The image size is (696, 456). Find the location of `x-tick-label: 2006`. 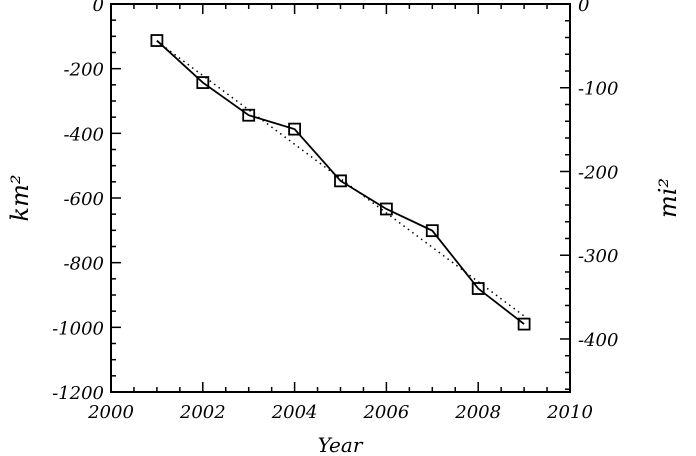

x-tick-label: 2006 is located at coordinates (385, 412).